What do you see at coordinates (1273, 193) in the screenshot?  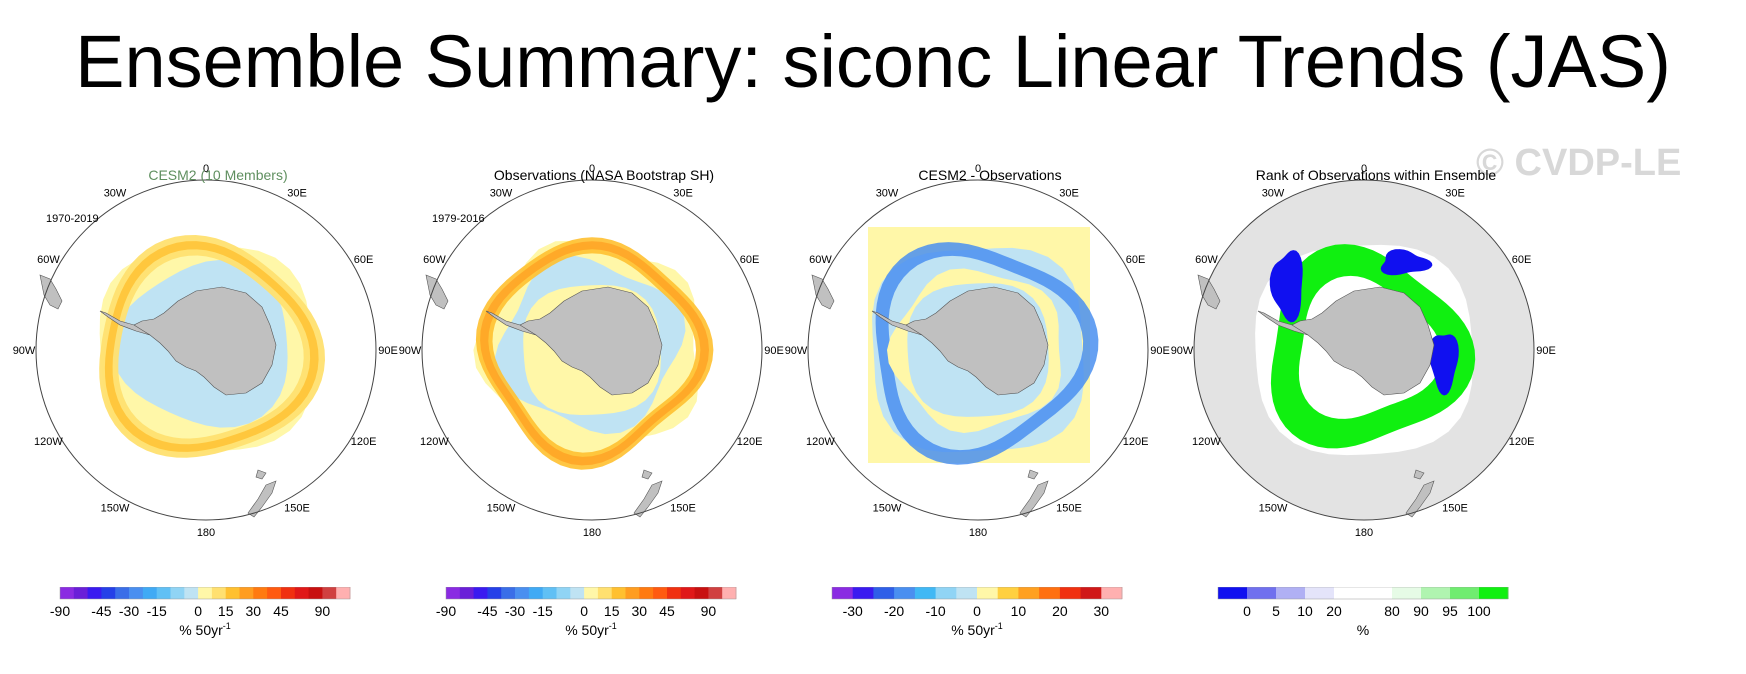 I see `lon-label: 30W` at bounding box center [1273, 193].